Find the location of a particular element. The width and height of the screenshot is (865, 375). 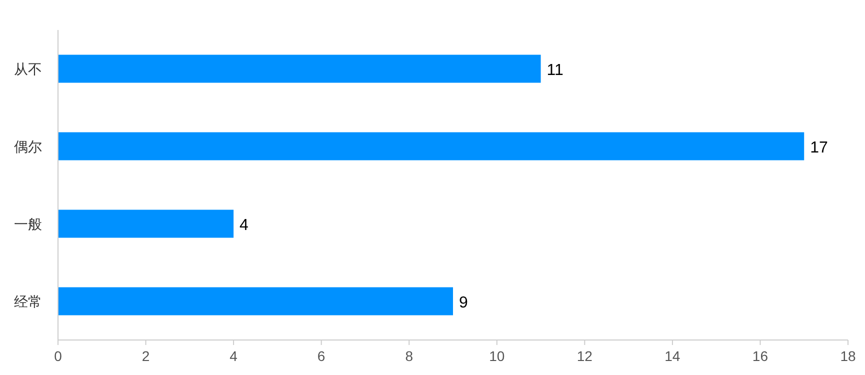

x-tick-label: 18 is located at coordinates (848, 356).